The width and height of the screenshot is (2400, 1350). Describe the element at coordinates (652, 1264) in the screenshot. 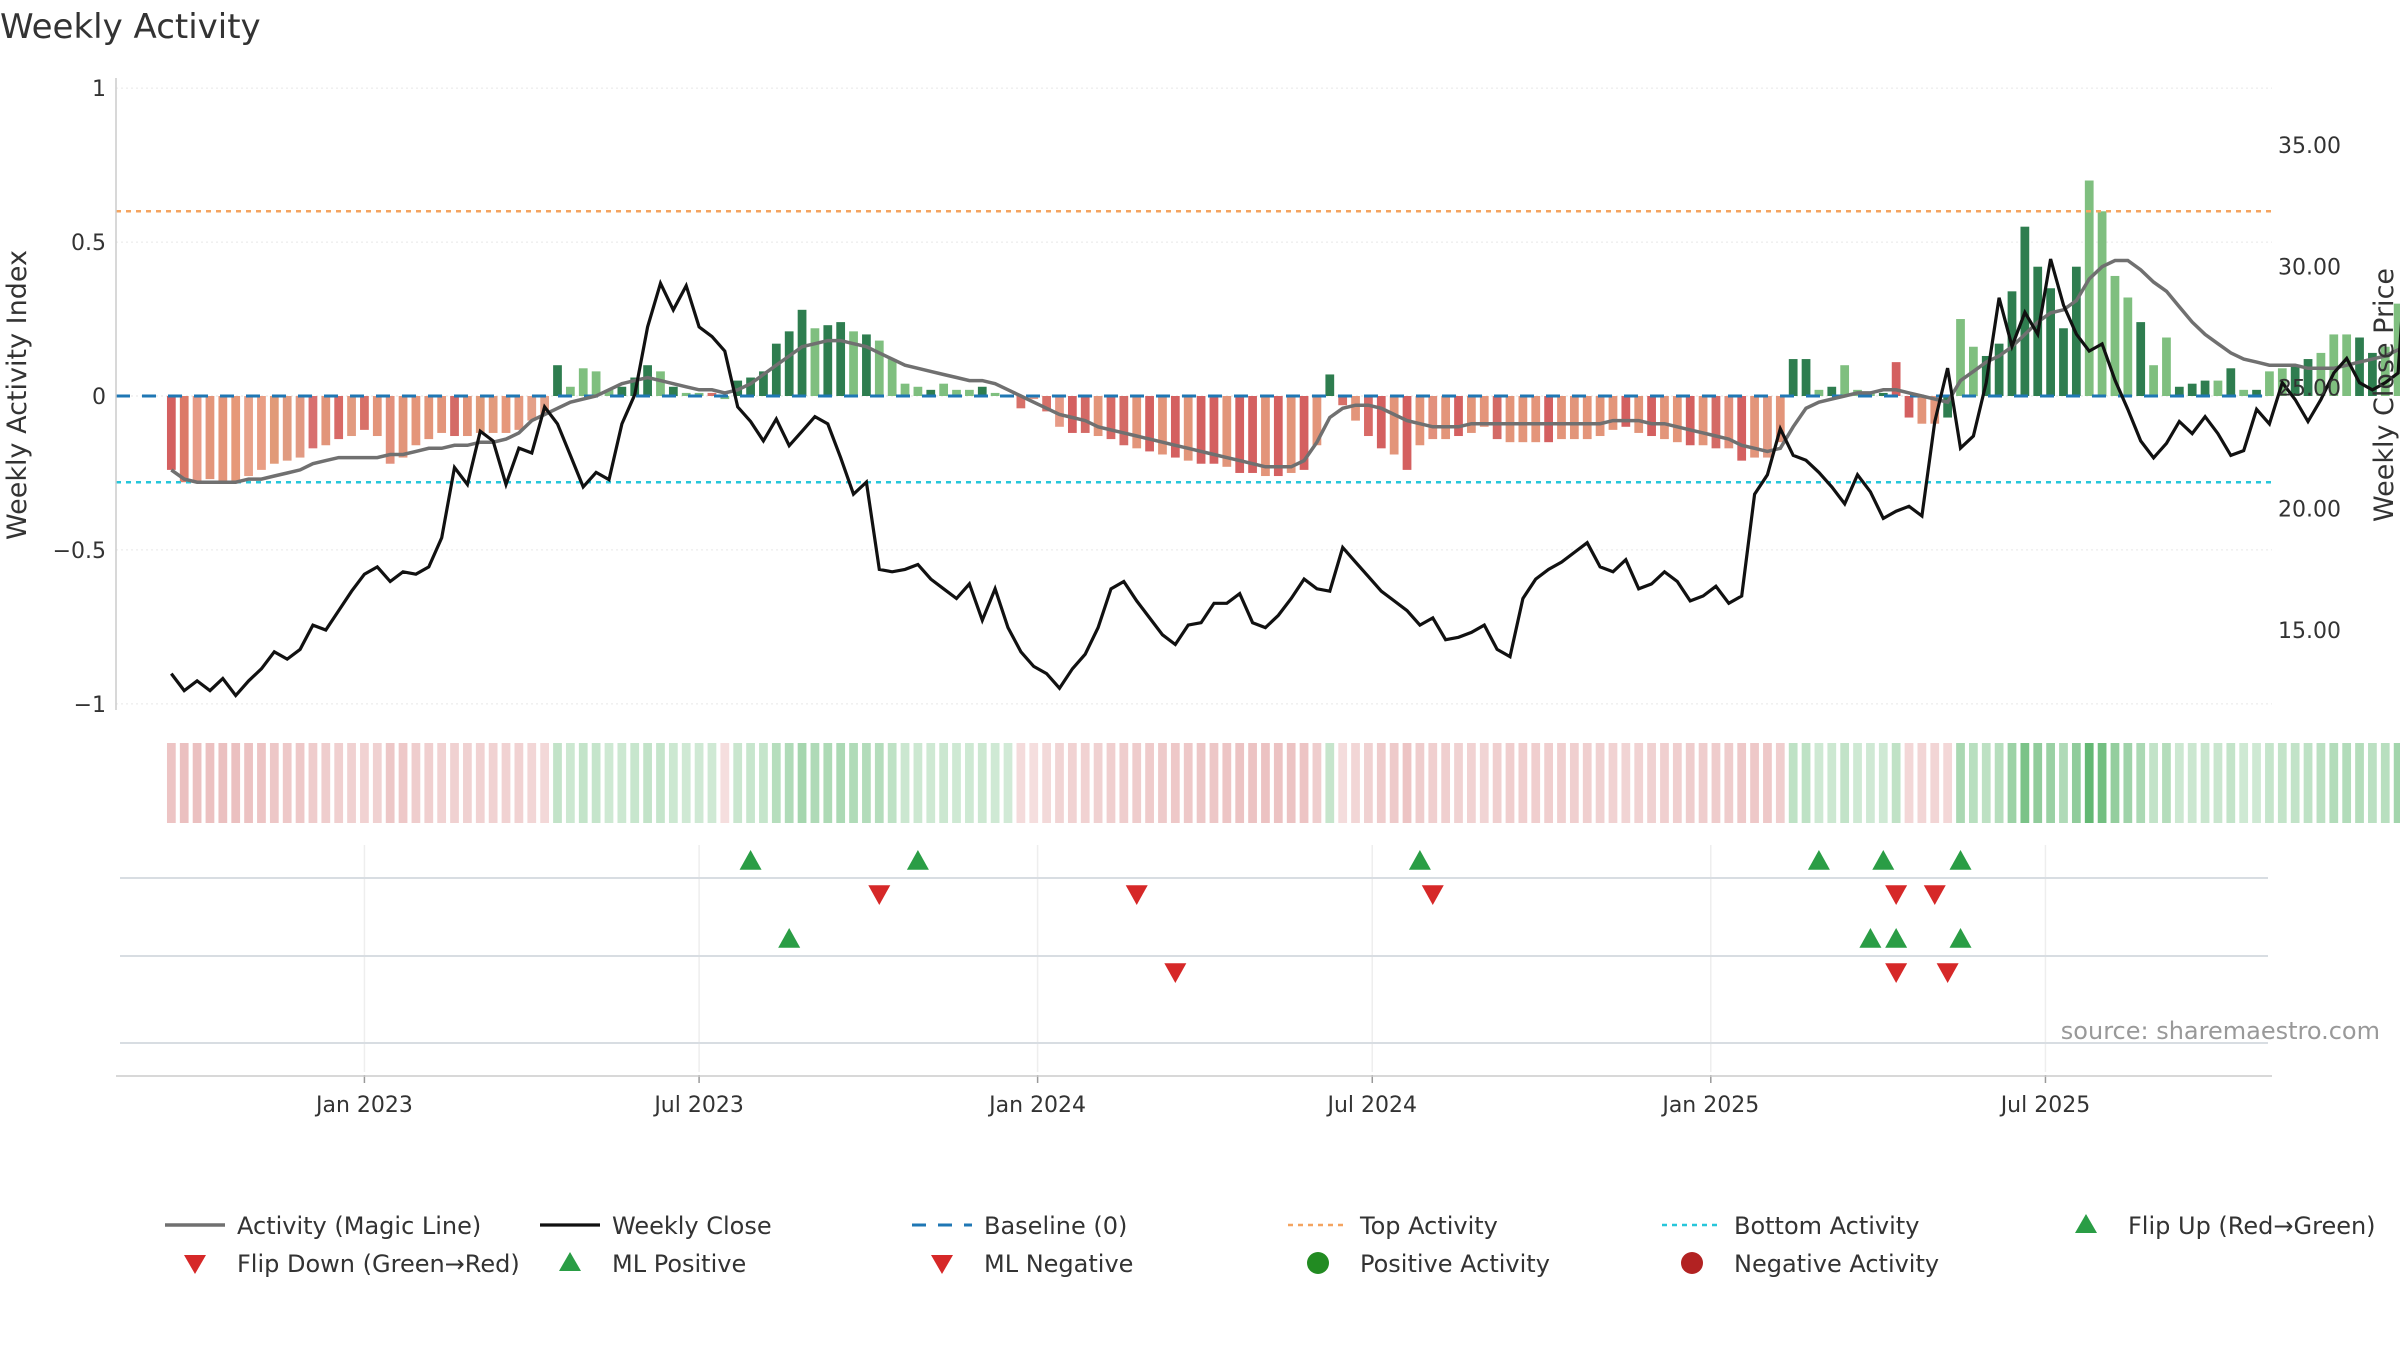

I see `legend-item-mlpos: ML Positive` at that location.